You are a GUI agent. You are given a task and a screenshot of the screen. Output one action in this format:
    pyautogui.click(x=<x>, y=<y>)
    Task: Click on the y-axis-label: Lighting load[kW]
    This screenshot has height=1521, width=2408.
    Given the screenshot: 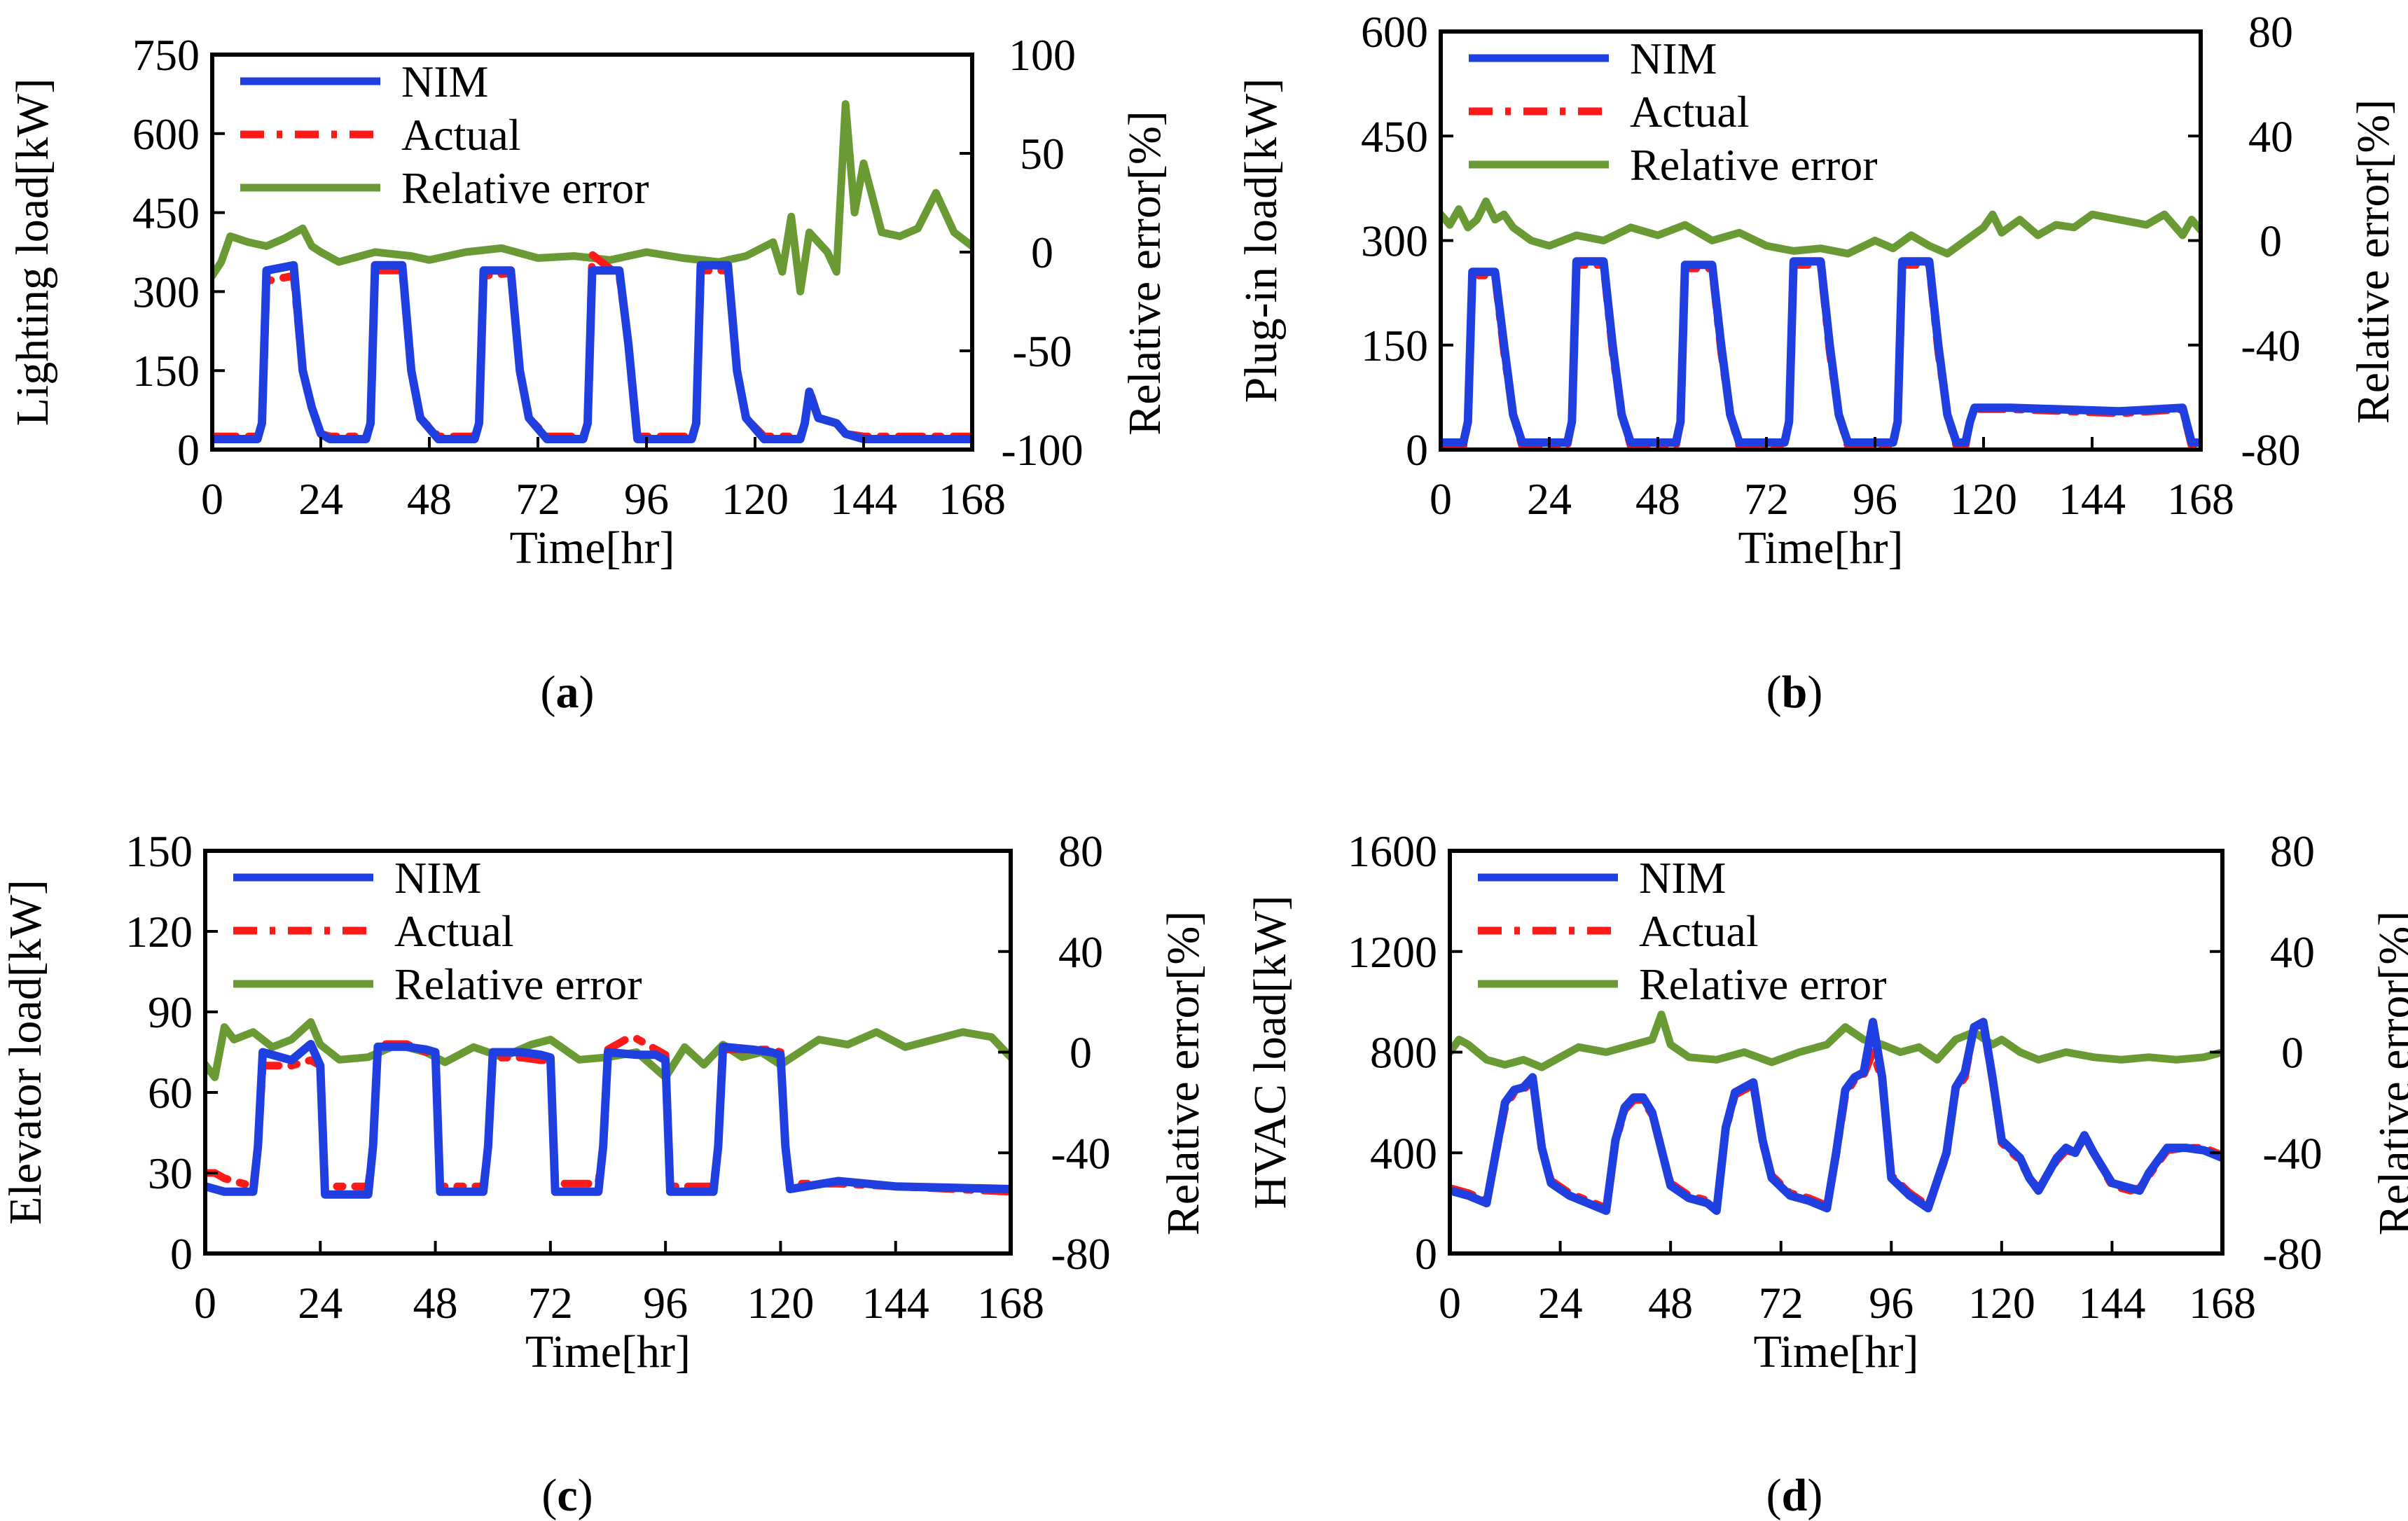 What is the action you would take?
    pyautogui.click(x=32, y=252)
    